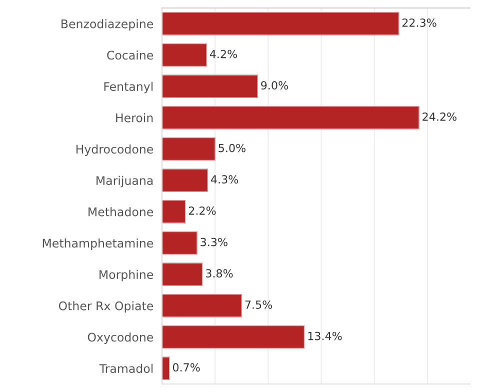 This screenshot has height=392, width=478. I want to click on y-tick-label: Tramadol, so click(126, 368).